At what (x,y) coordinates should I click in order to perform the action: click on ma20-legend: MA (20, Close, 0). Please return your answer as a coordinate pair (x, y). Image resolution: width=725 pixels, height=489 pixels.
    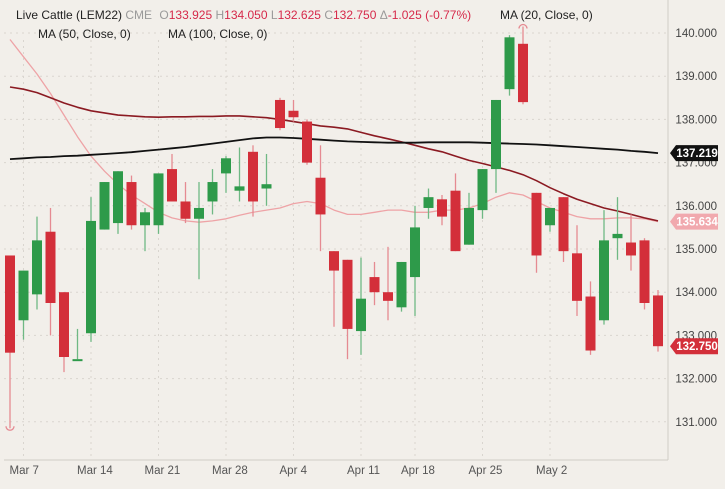
    Looking at the image, I should click on (546, 15).